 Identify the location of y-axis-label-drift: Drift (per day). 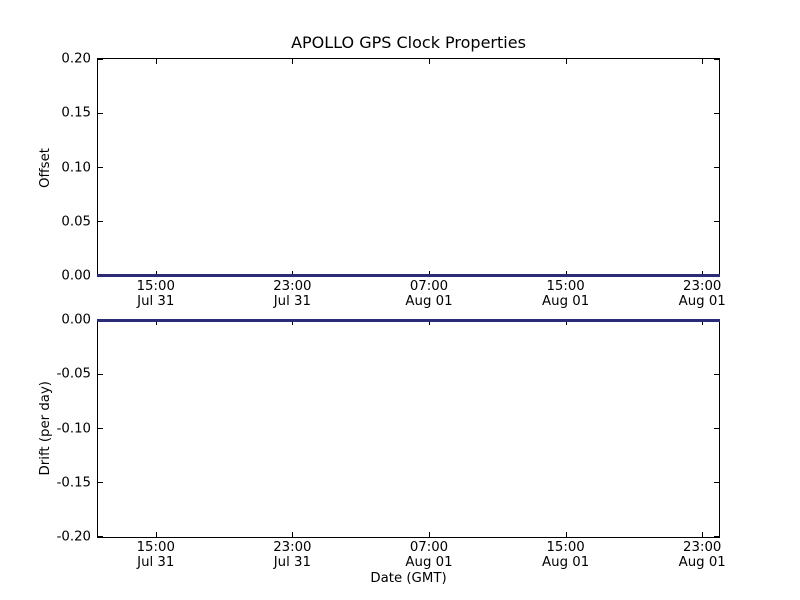
(45, 428).